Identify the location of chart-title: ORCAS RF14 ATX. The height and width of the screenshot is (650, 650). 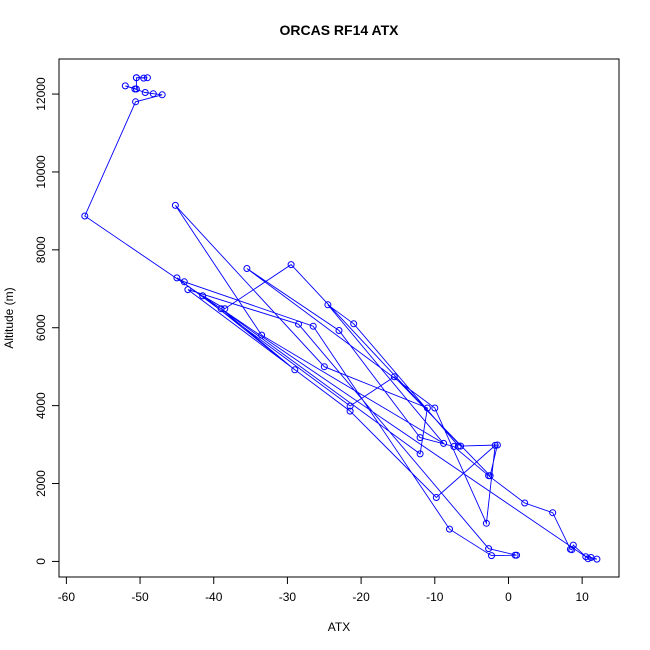
(339, 30).